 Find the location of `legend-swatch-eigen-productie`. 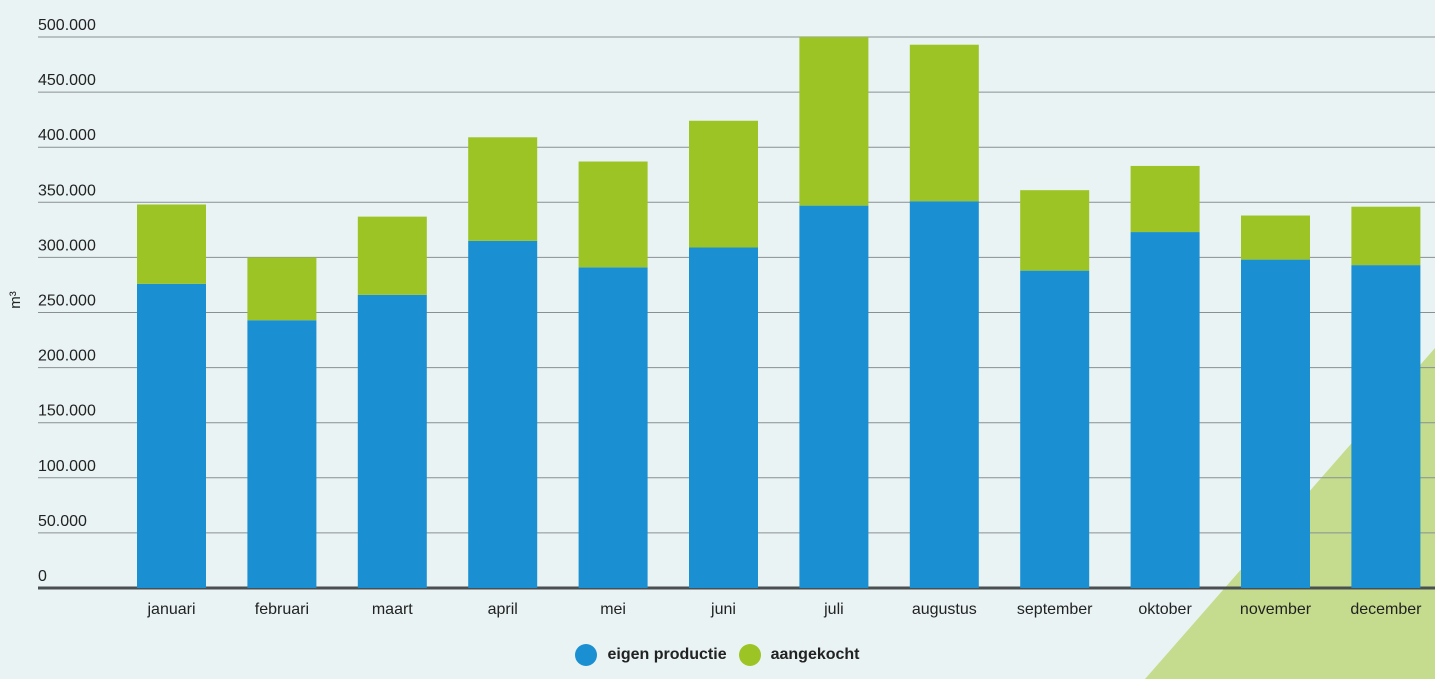

legend-swatch-eigen-productie is located at coordinates (586, 655).